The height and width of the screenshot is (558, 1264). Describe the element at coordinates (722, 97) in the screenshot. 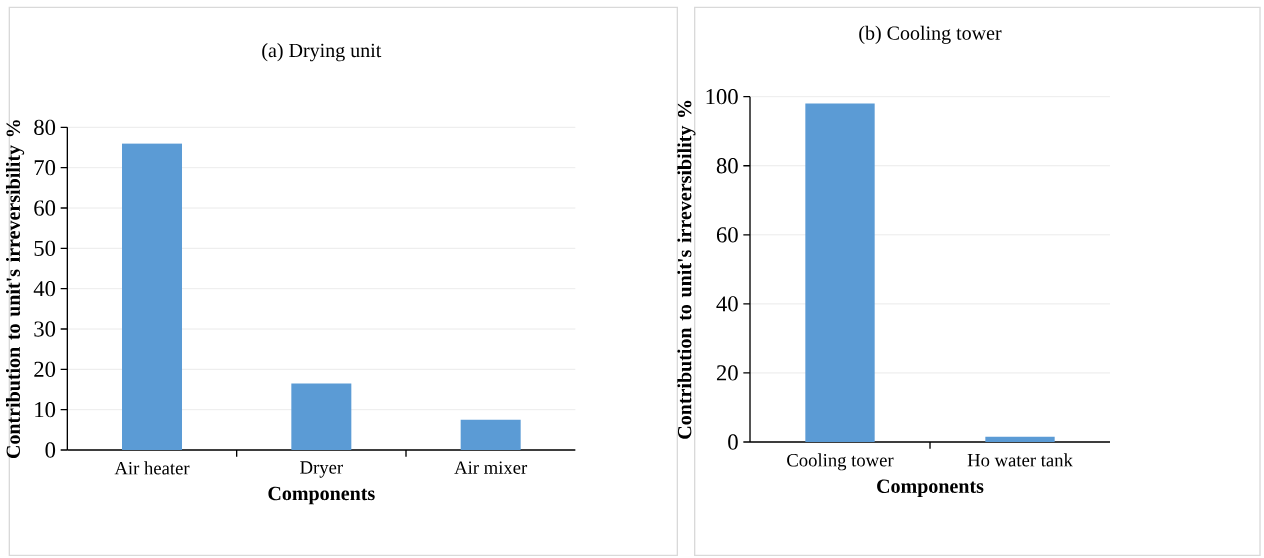

I see `y-tick-label: 100` at that location.